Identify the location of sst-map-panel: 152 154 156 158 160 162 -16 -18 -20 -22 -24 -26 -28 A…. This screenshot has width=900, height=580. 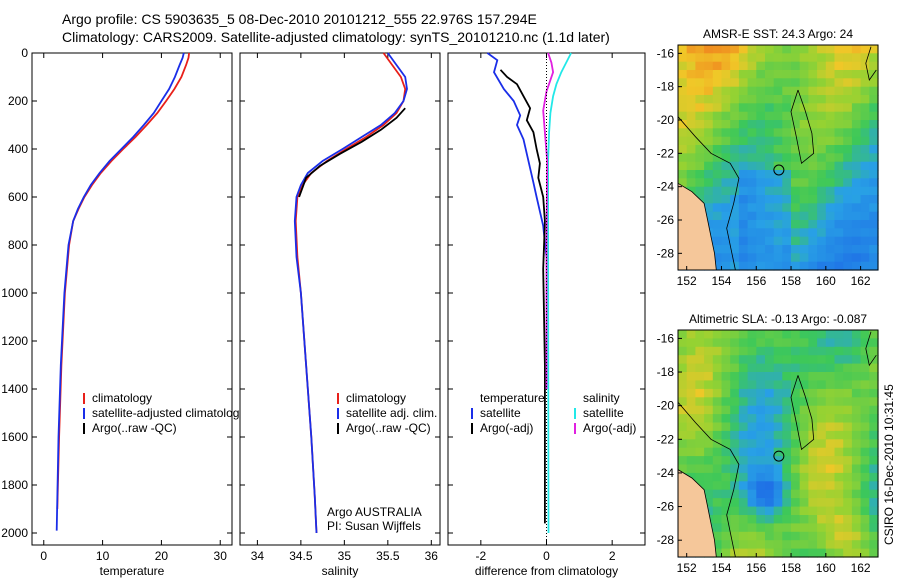
(768, 157).